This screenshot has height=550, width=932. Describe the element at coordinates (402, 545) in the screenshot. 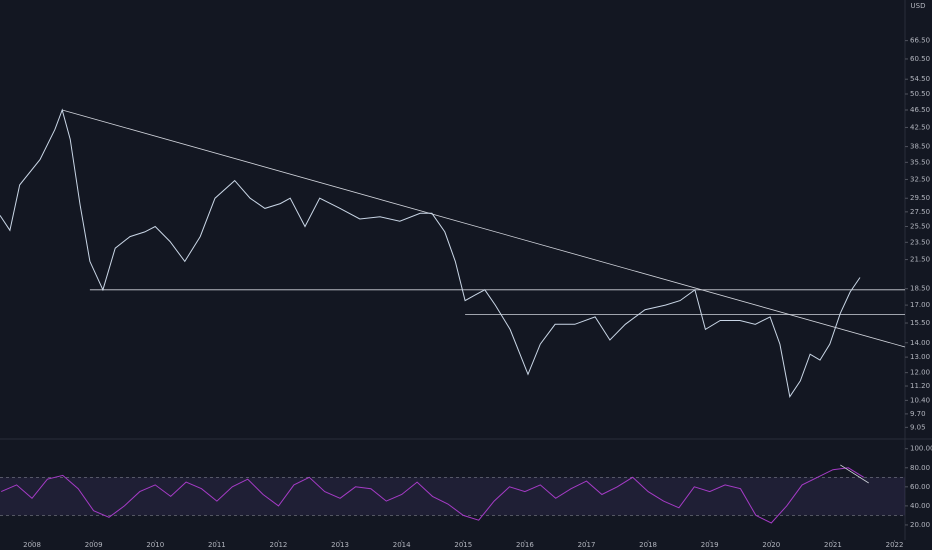

I see `x-tick-label: 2014` at that location.